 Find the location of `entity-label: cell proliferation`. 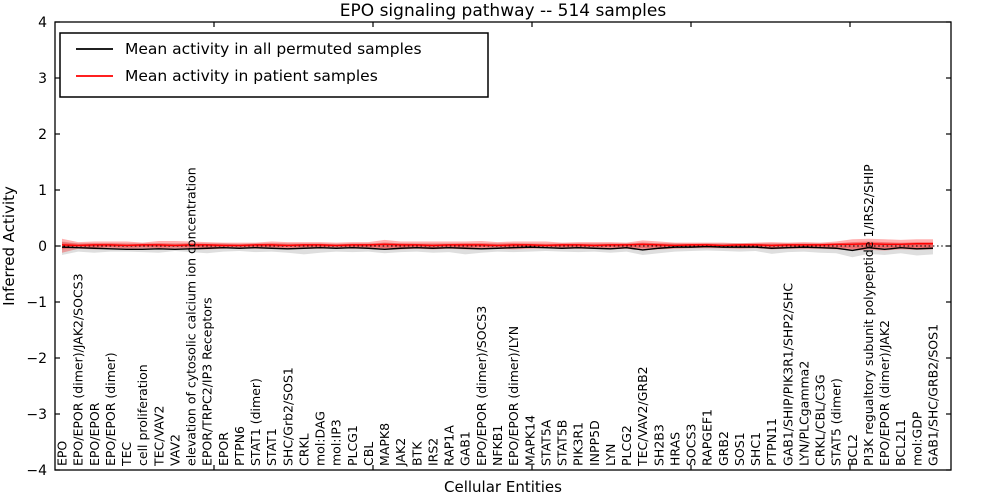

entity-label: cell proliferation is located at coordinates (142, 415).